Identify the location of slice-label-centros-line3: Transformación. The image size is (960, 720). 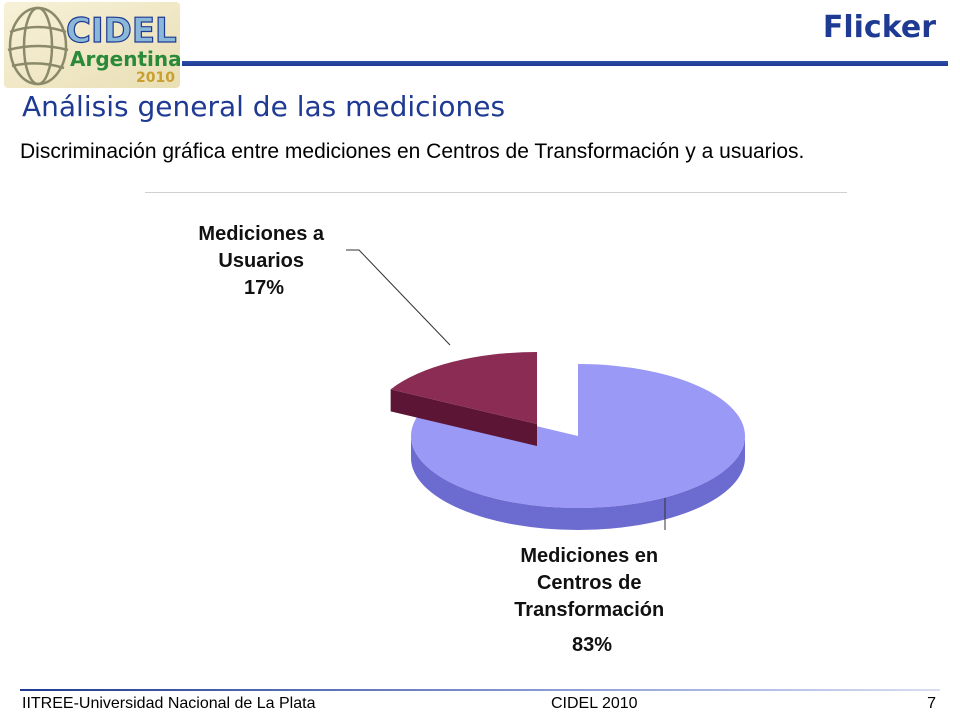
(589, 610).